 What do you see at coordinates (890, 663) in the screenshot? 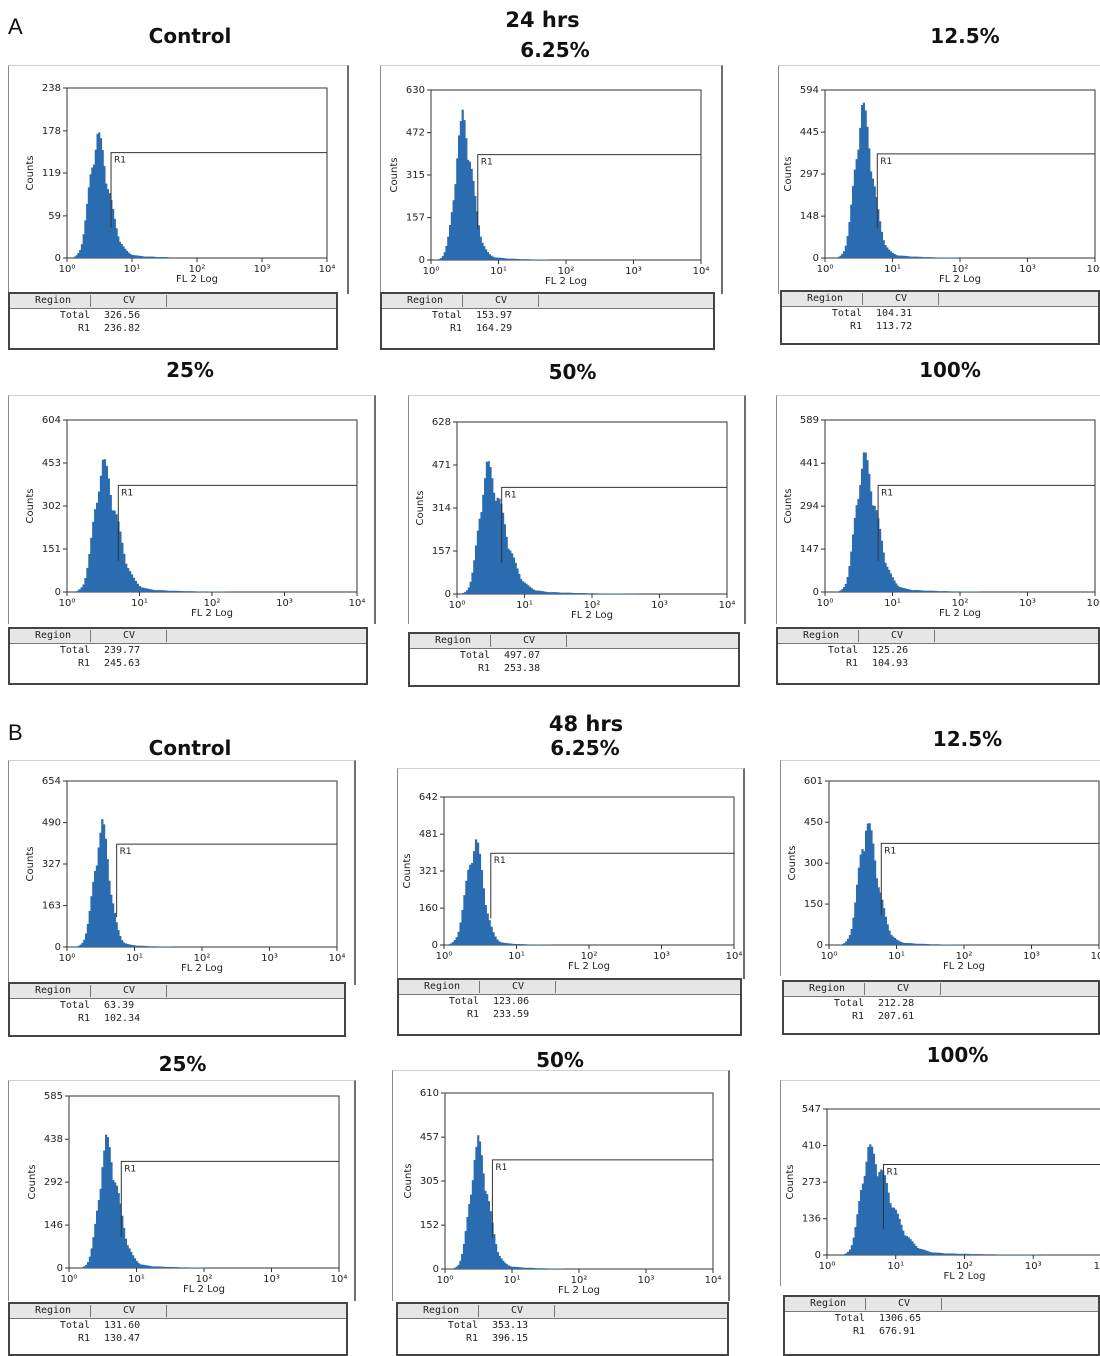
I see `stats-row-r1-value: 104.93` at bounding box center [890, 663].